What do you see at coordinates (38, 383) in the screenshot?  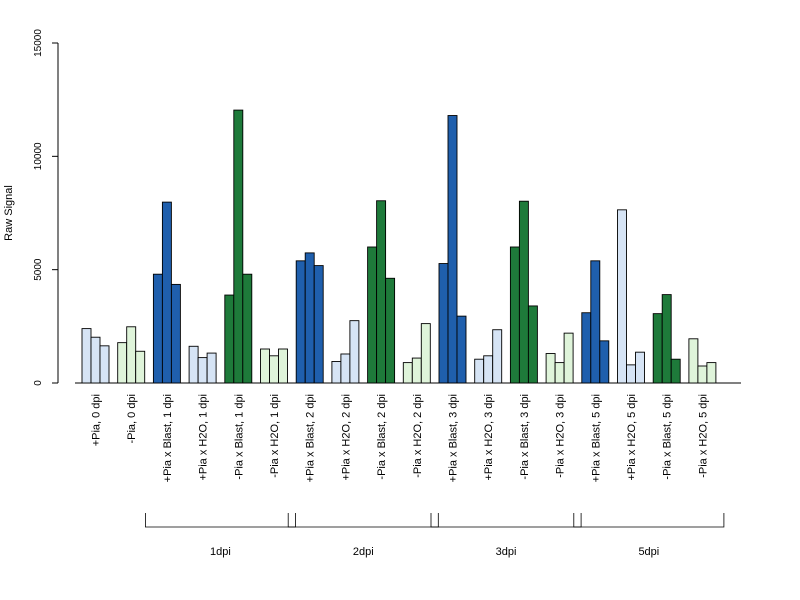 I see `y-tick-label: 0` at bounding box center [38, 383].